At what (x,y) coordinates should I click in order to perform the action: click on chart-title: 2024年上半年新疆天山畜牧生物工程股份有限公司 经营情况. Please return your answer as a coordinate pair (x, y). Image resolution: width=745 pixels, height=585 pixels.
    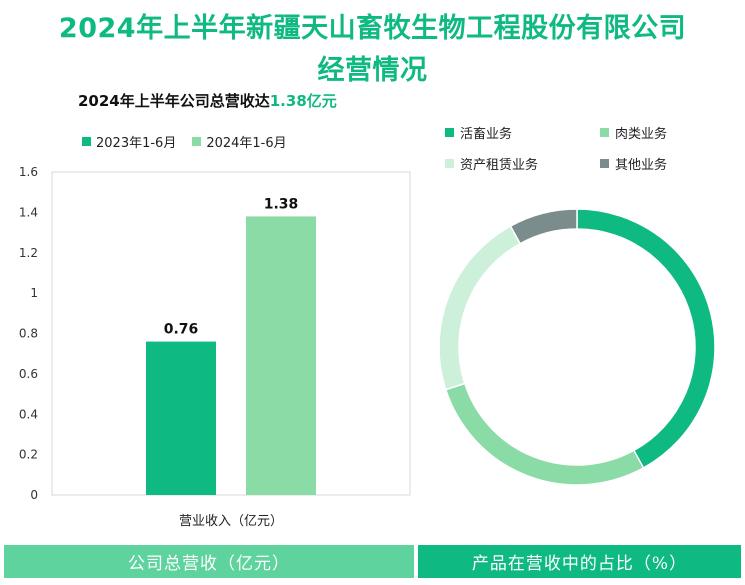
    Looking at the image, I should click on (372, 50).